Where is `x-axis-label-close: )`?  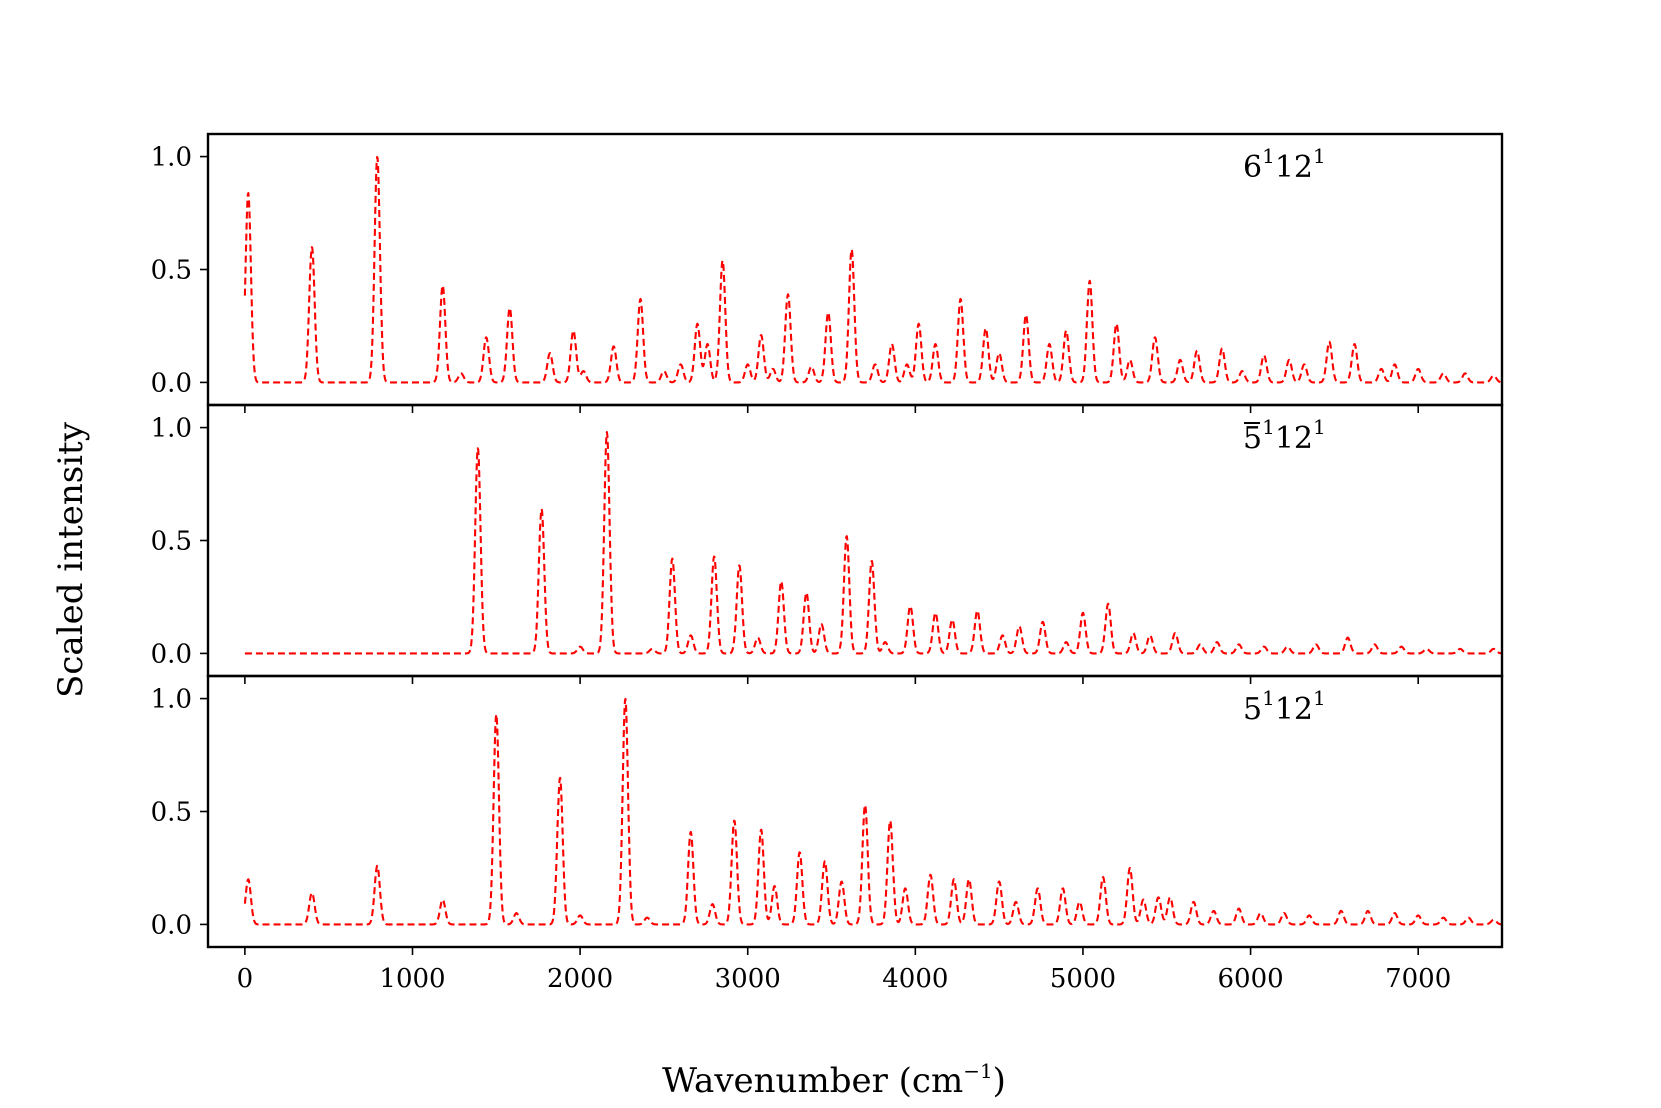
x-axis-label-close: ) is located at coordinates (999, 1081).